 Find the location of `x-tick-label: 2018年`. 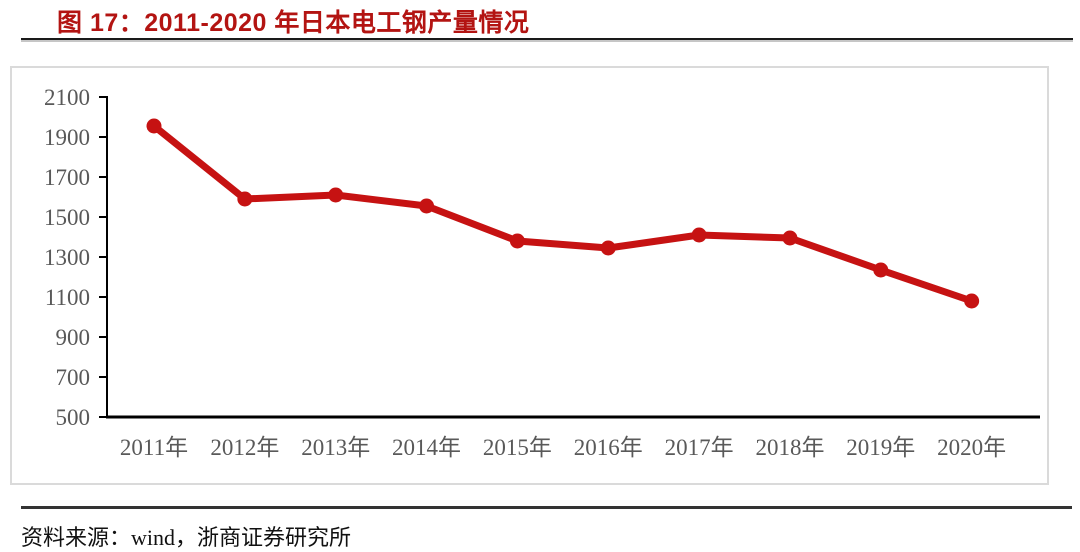

x-tick-label: 2018年 is located at coordinates (789, 447).